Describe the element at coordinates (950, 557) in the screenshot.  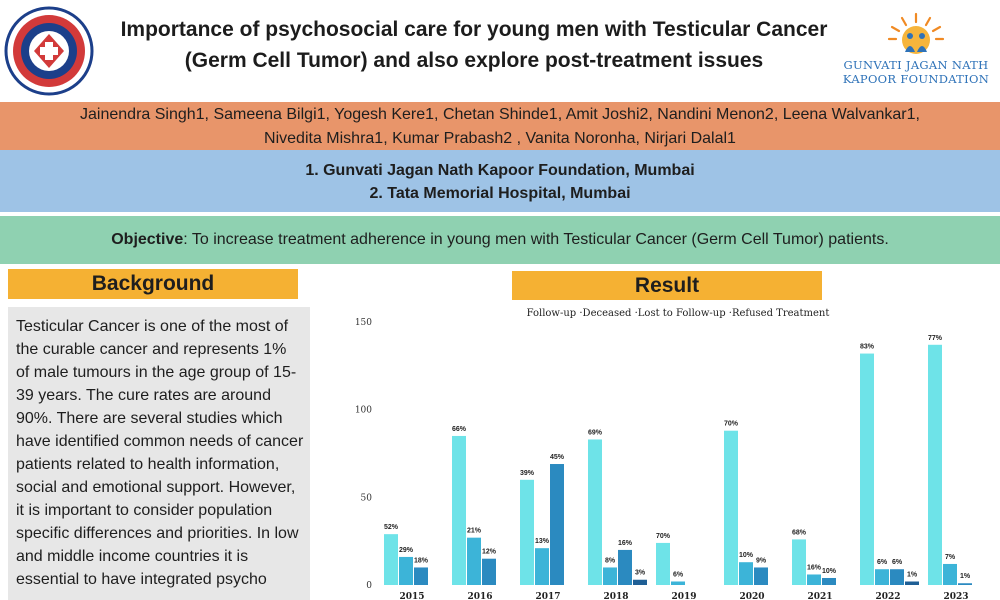
I see `data-label: 7%` at that location.